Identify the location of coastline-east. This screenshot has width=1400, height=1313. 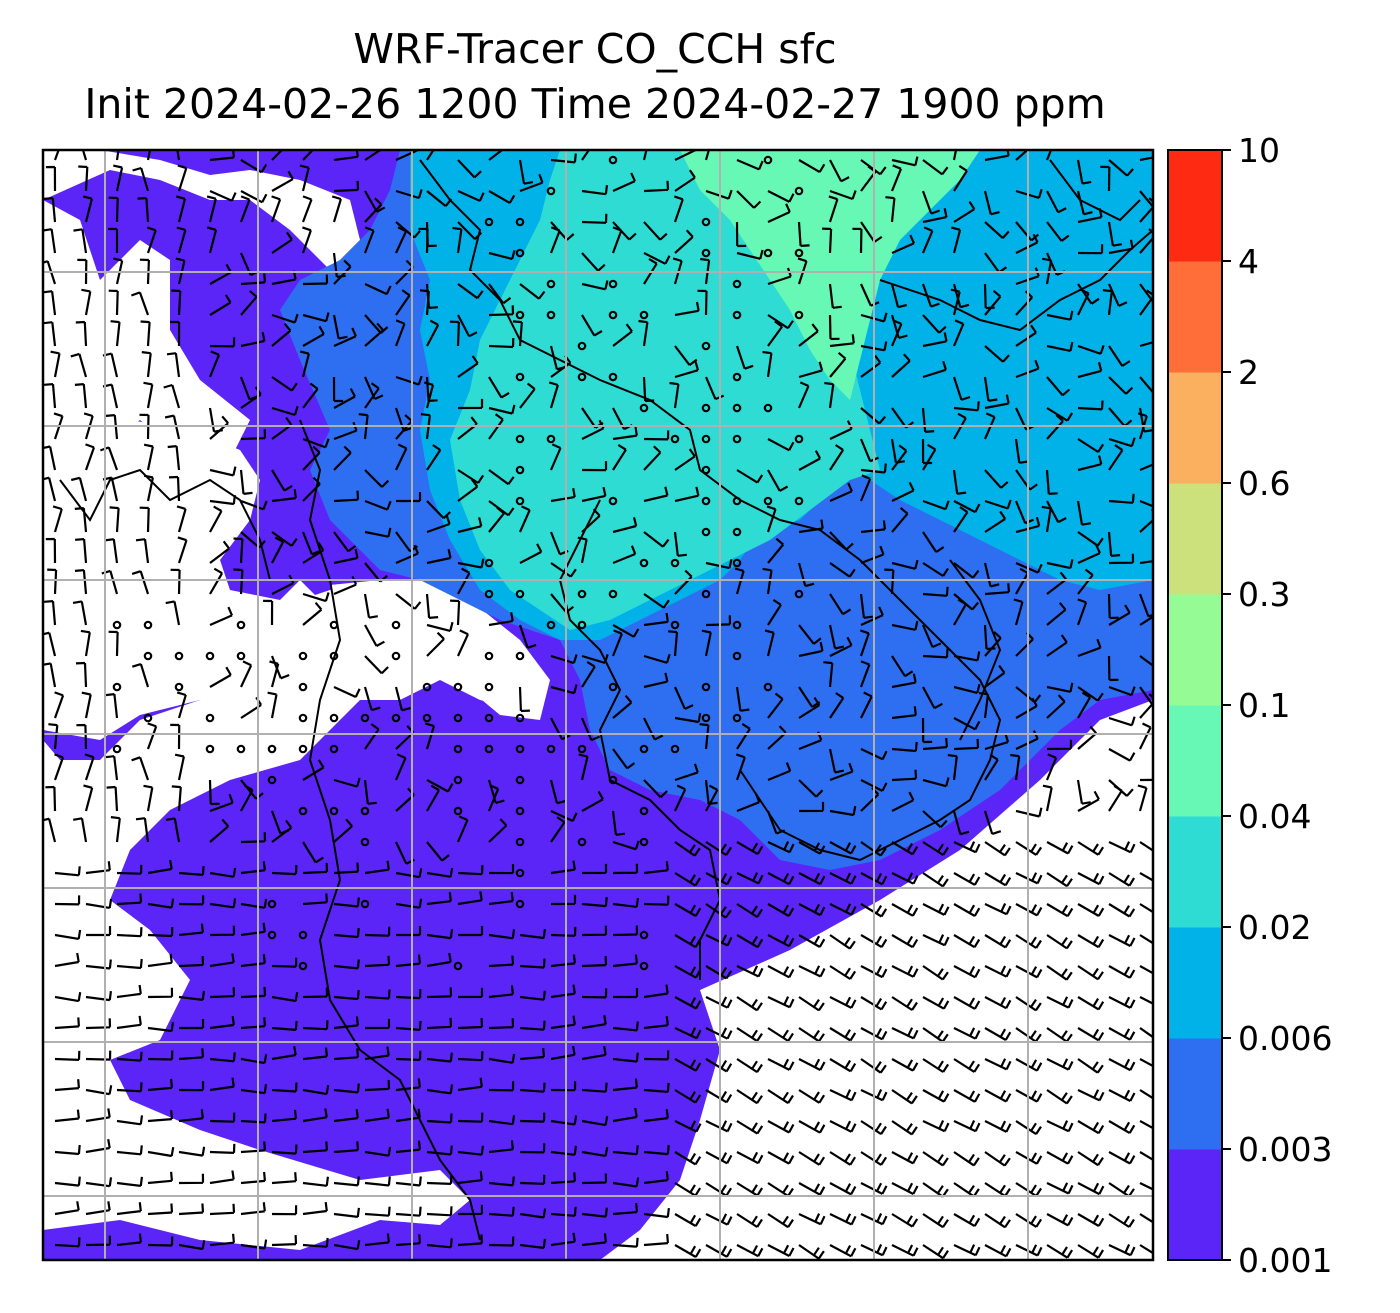
(1016, 280).